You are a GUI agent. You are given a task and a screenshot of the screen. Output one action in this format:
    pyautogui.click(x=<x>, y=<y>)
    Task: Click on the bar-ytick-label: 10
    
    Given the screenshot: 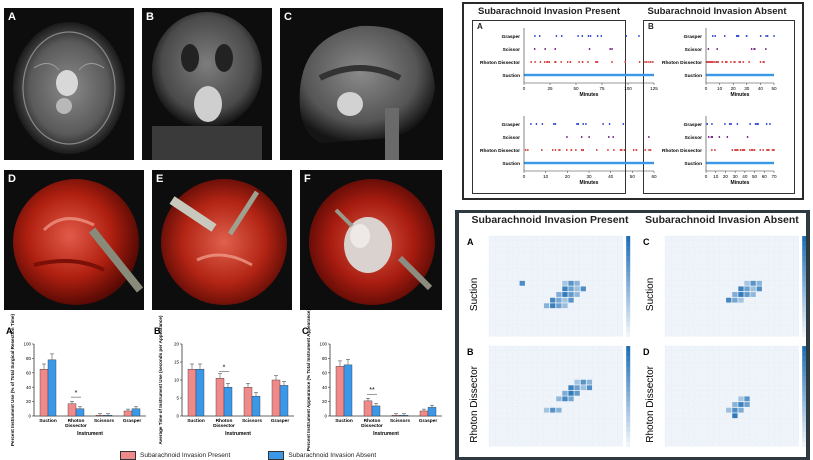 What is the action you would take?
    pyautogui.click(x=177, y=380)
    